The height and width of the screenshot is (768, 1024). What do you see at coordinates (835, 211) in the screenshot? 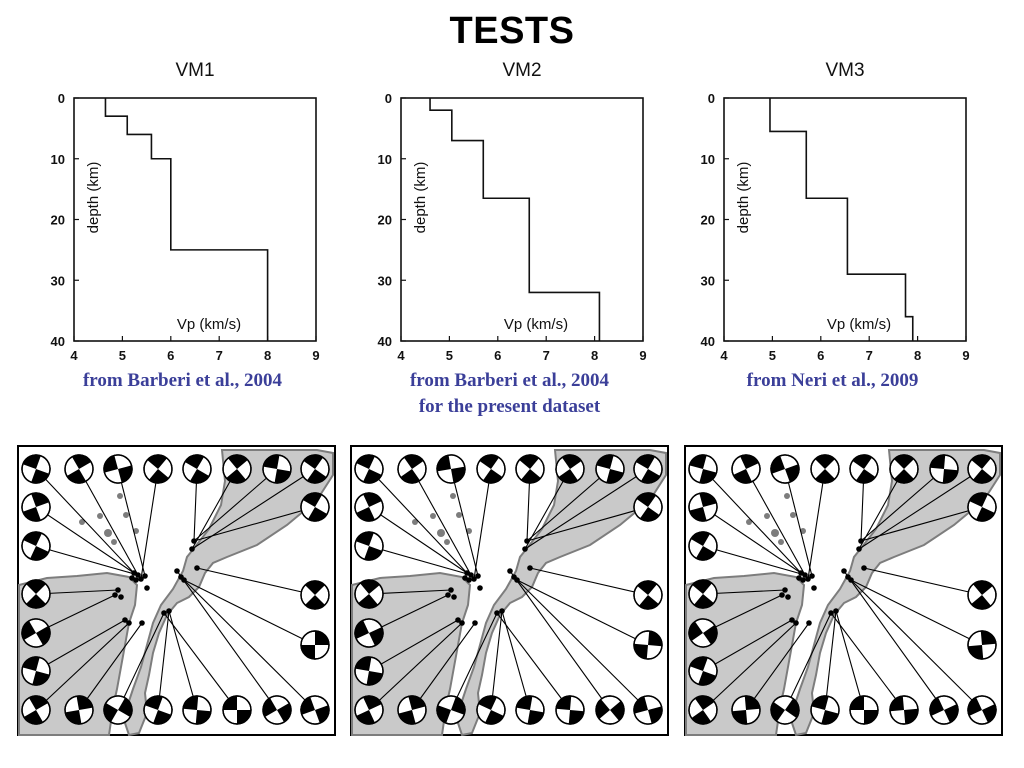
I see `velocity-model-svg: VM3 4 5 6 7 8 9 0 10 20 30 40 depth (km) Vp (km/s)` at bounding box center [835, 211].